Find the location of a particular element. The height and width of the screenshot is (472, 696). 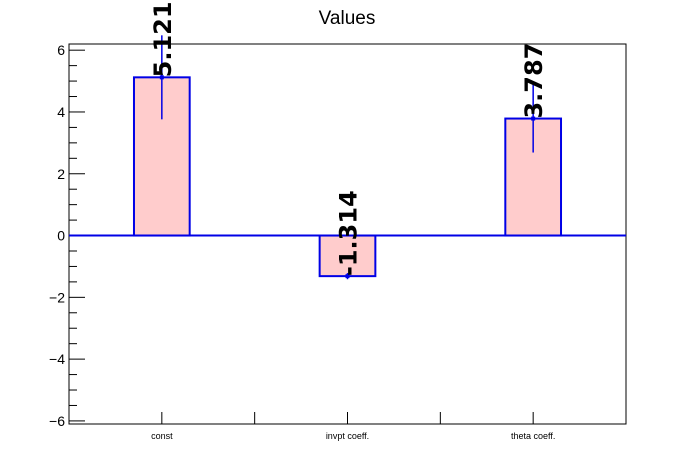

y-tick-label: 6 is located at coordinates (61, 50).